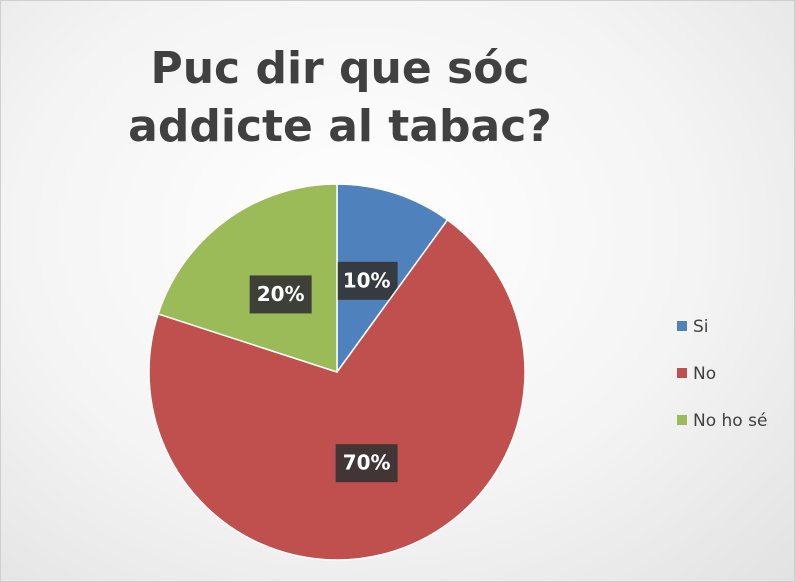 Image resolution: width=795 pixels, height=582 pixels. What do you see at coordinates (247, 278) in the screenshot?
I see `pie-slice` at bounding box center [247, 278].